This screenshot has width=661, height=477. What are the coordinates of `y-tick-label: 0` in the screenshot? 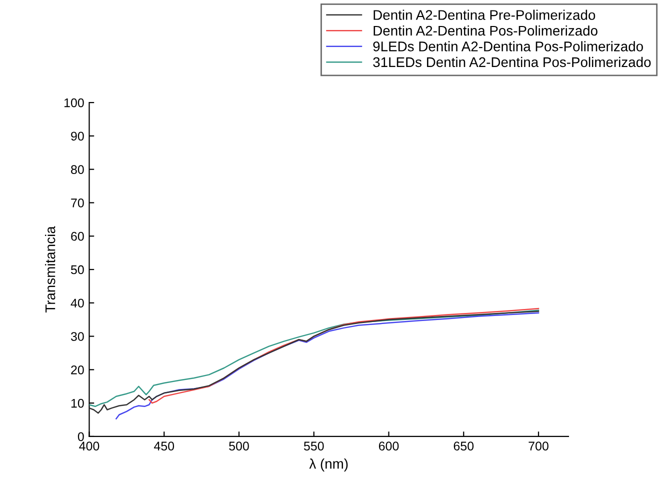 It's located at (81, 437).